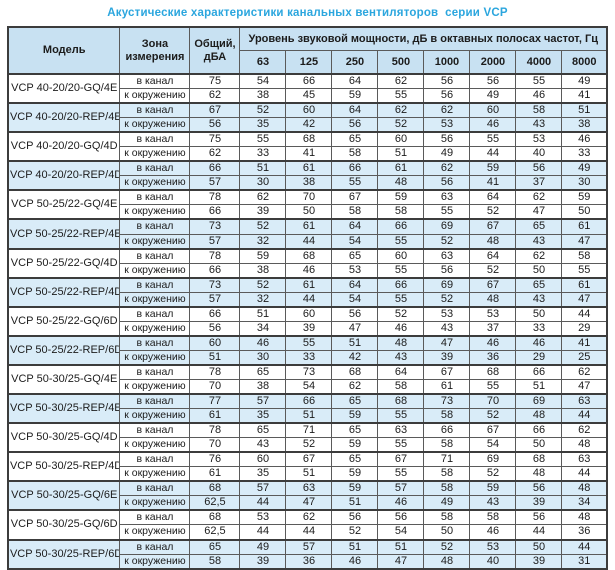 The image size is (615, 570). What do you see at coordinates (215, 125) in the screenshot?
I see `total-dba-cell: 56` at bounding box center [215, 125].